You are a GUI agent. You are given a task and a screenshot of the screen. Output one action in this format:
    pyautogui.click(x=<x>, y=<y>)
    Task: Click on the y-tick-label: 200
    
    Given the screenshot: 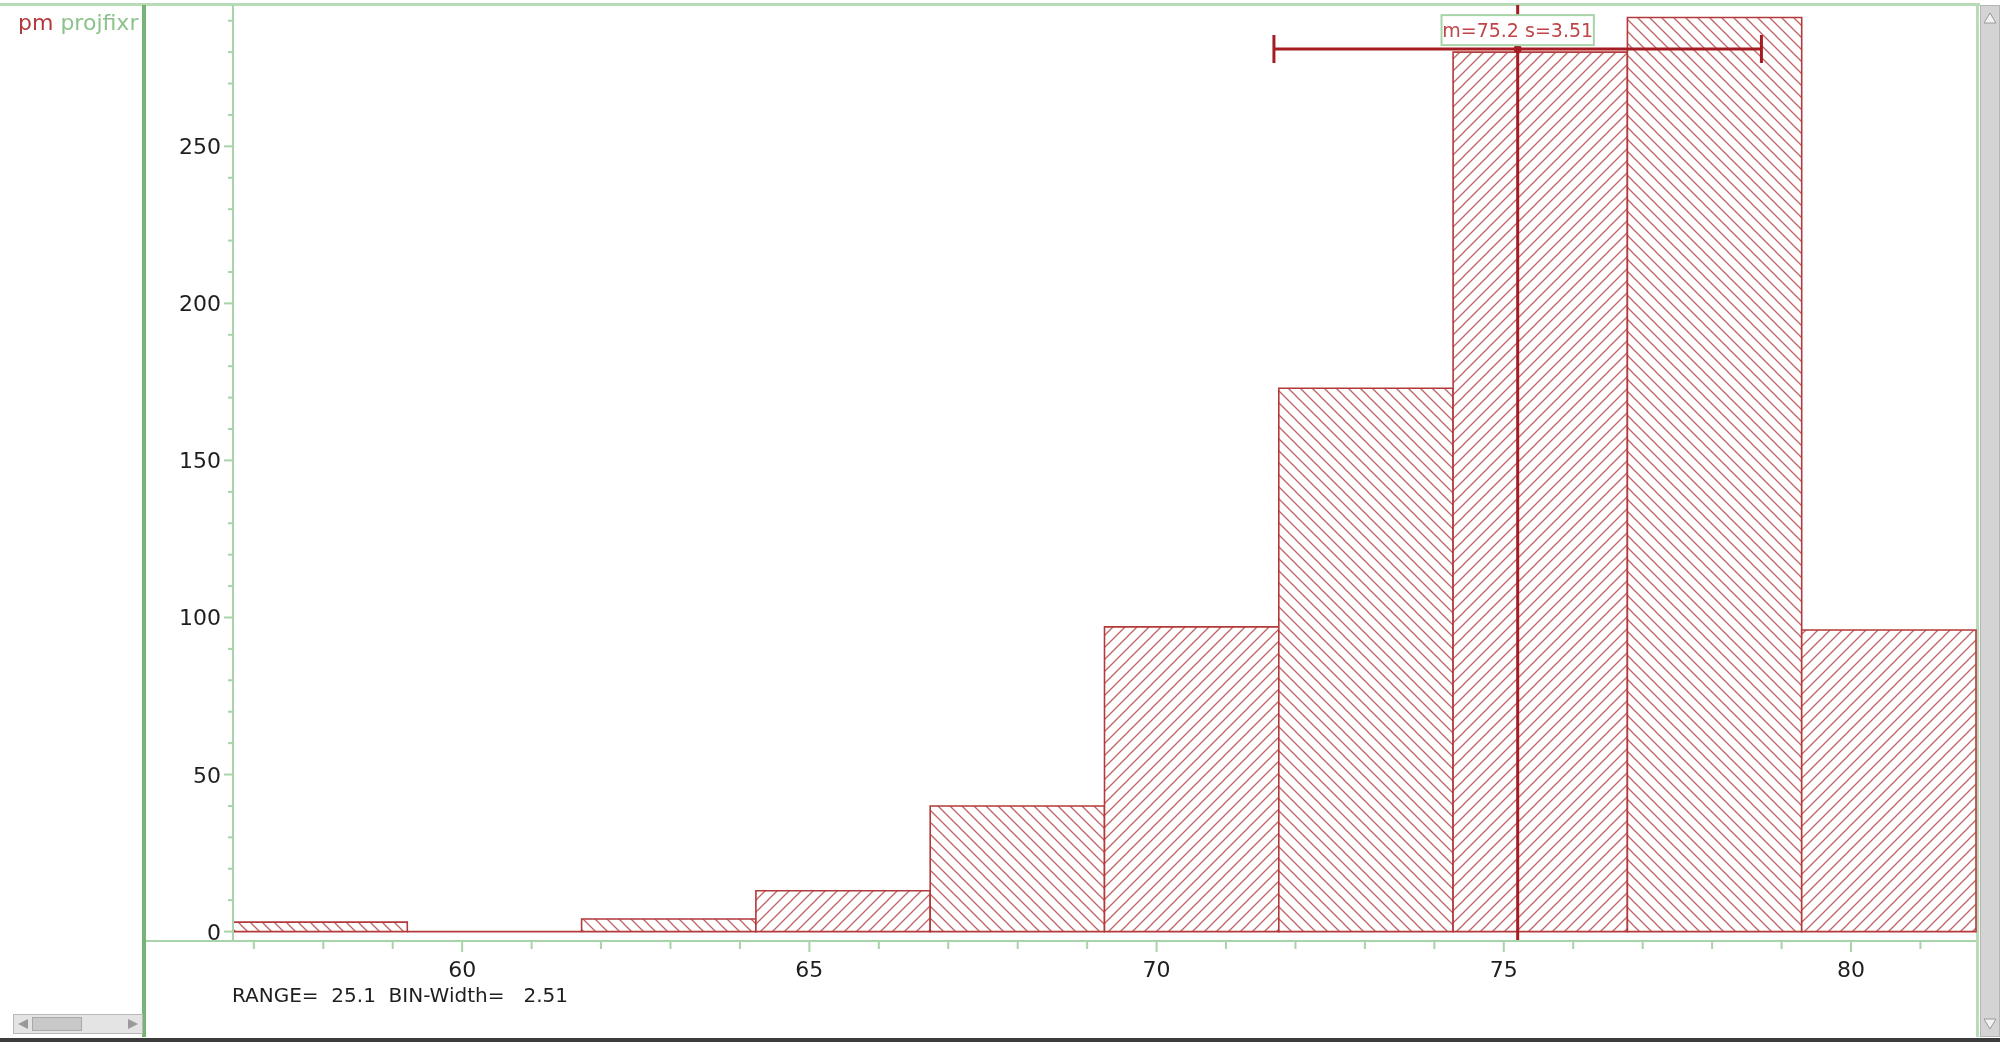 What is the action you would take?
    pyautogui.click(x=200, y=303)
    